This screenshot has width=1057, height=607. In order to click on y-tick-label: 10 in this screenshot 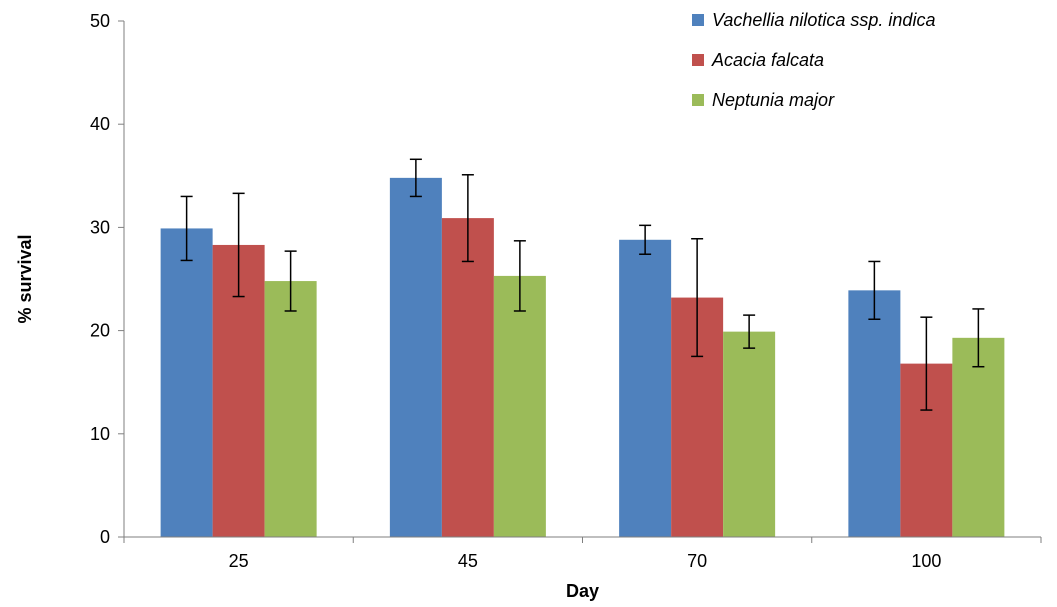, I will do `click(100, 434)`.